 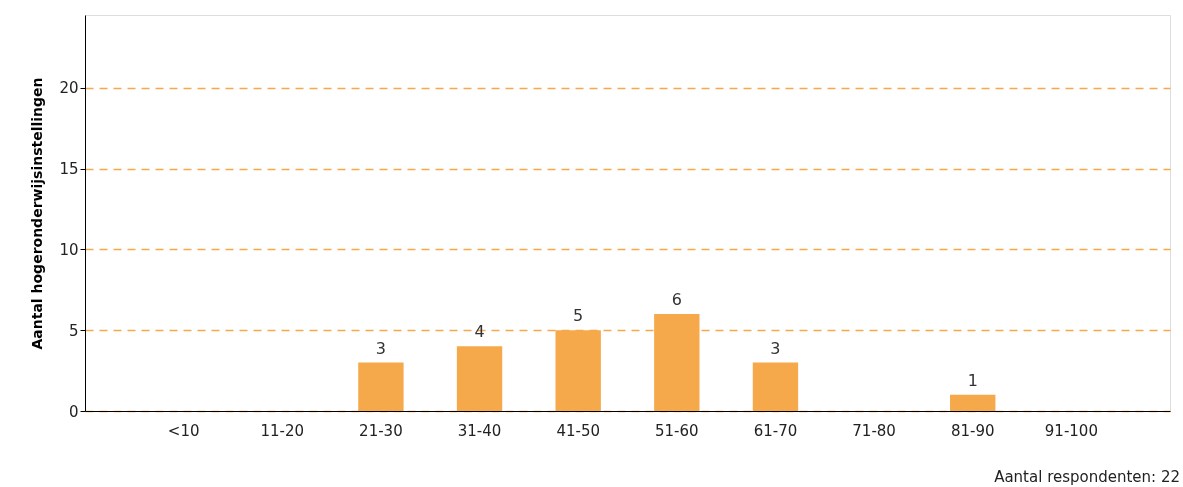 I want to click on x-tick-label: 21-30, so click(x=381, y=430).